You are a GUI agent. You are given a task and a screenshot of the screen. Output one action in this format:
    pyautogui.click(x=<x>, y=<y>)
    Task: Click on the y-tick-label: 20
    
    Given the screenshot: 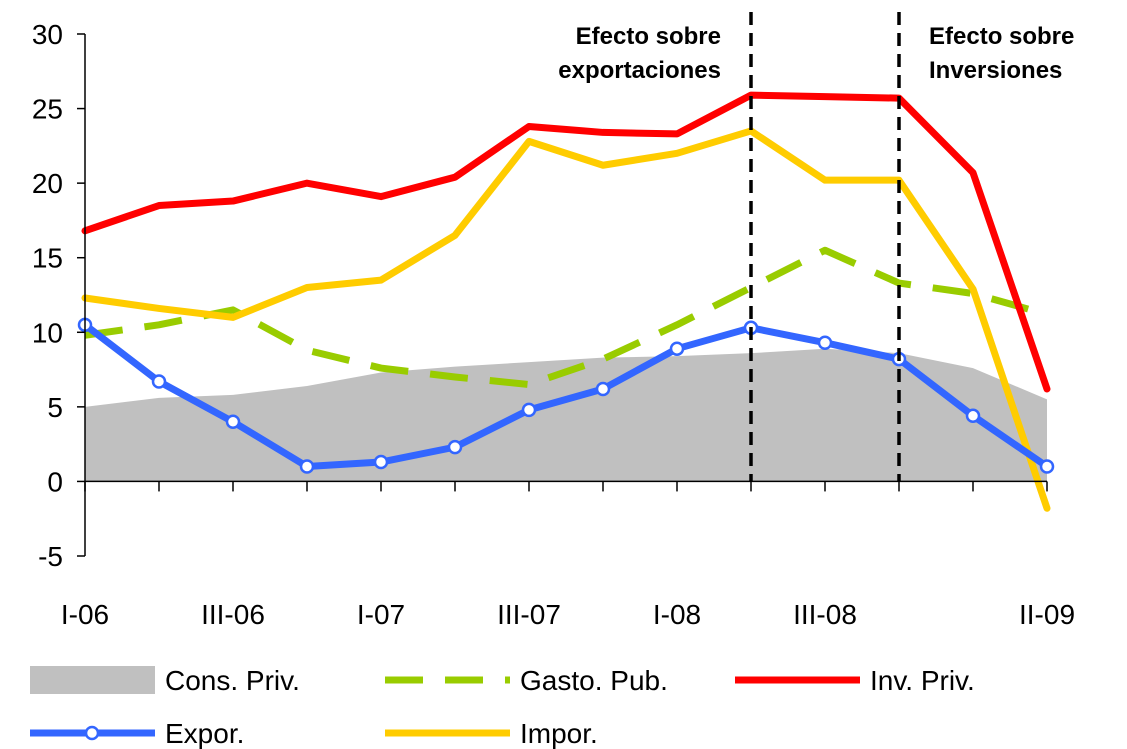 What is the action you would take?
    pyautogui.click(x=47, y=183)
    